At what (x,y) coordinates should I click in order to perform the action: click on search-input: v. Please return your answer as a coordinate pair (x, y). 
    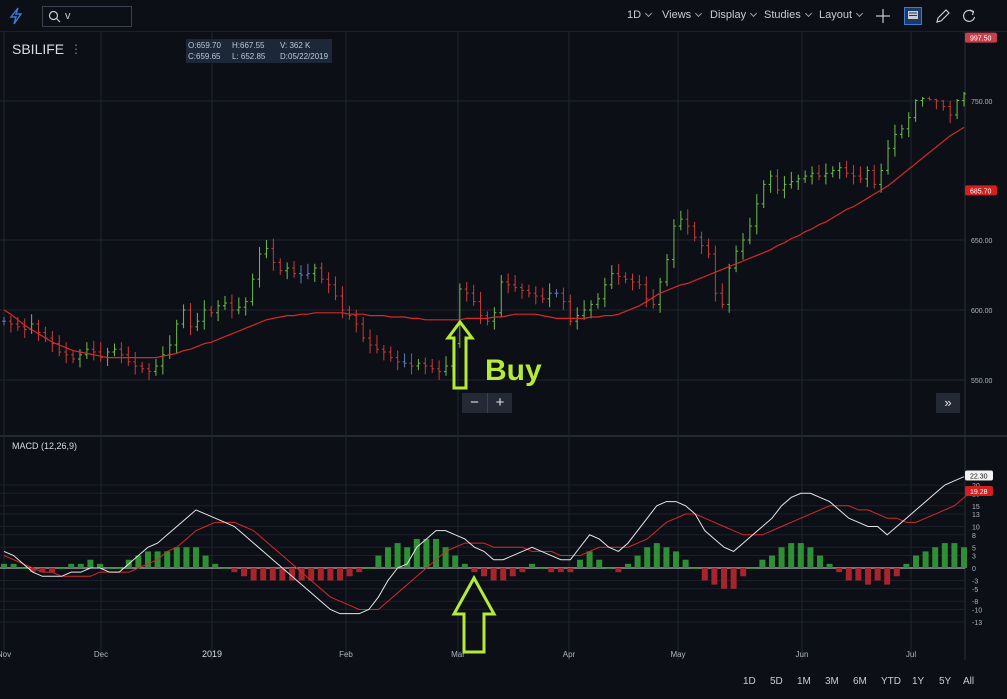
    Looking at the image, I should click on (68, 16).